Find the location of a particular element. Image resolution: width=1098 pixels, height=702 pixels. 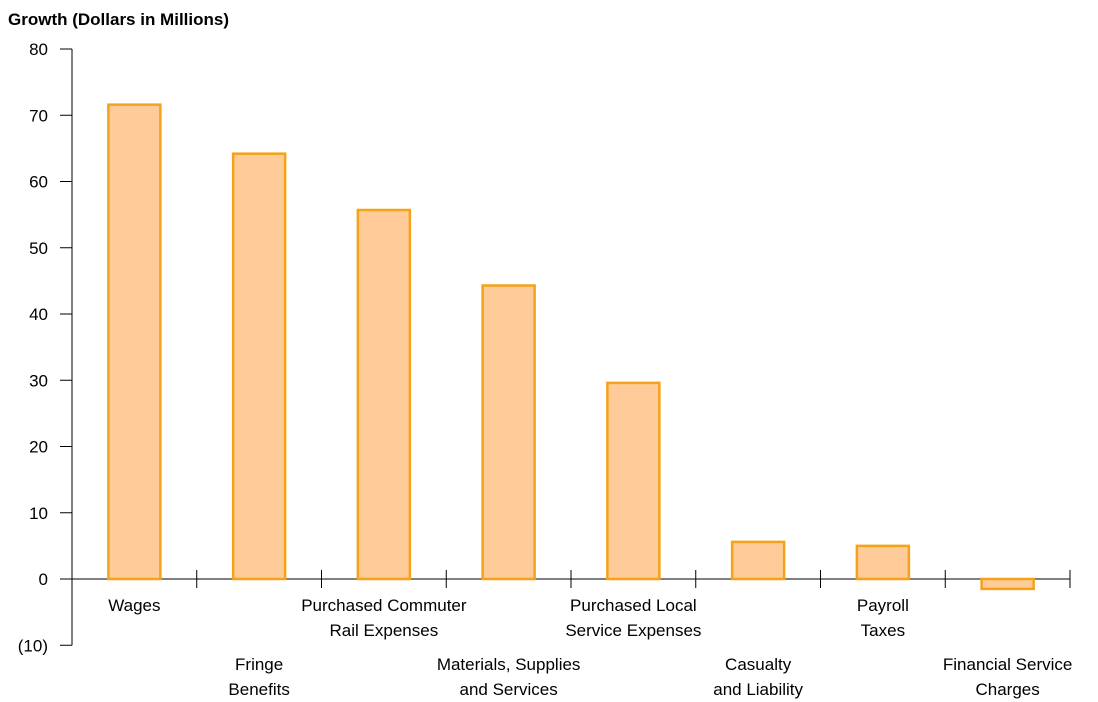

category-label-line: Service Expenses is located at coordinates (633, 630).